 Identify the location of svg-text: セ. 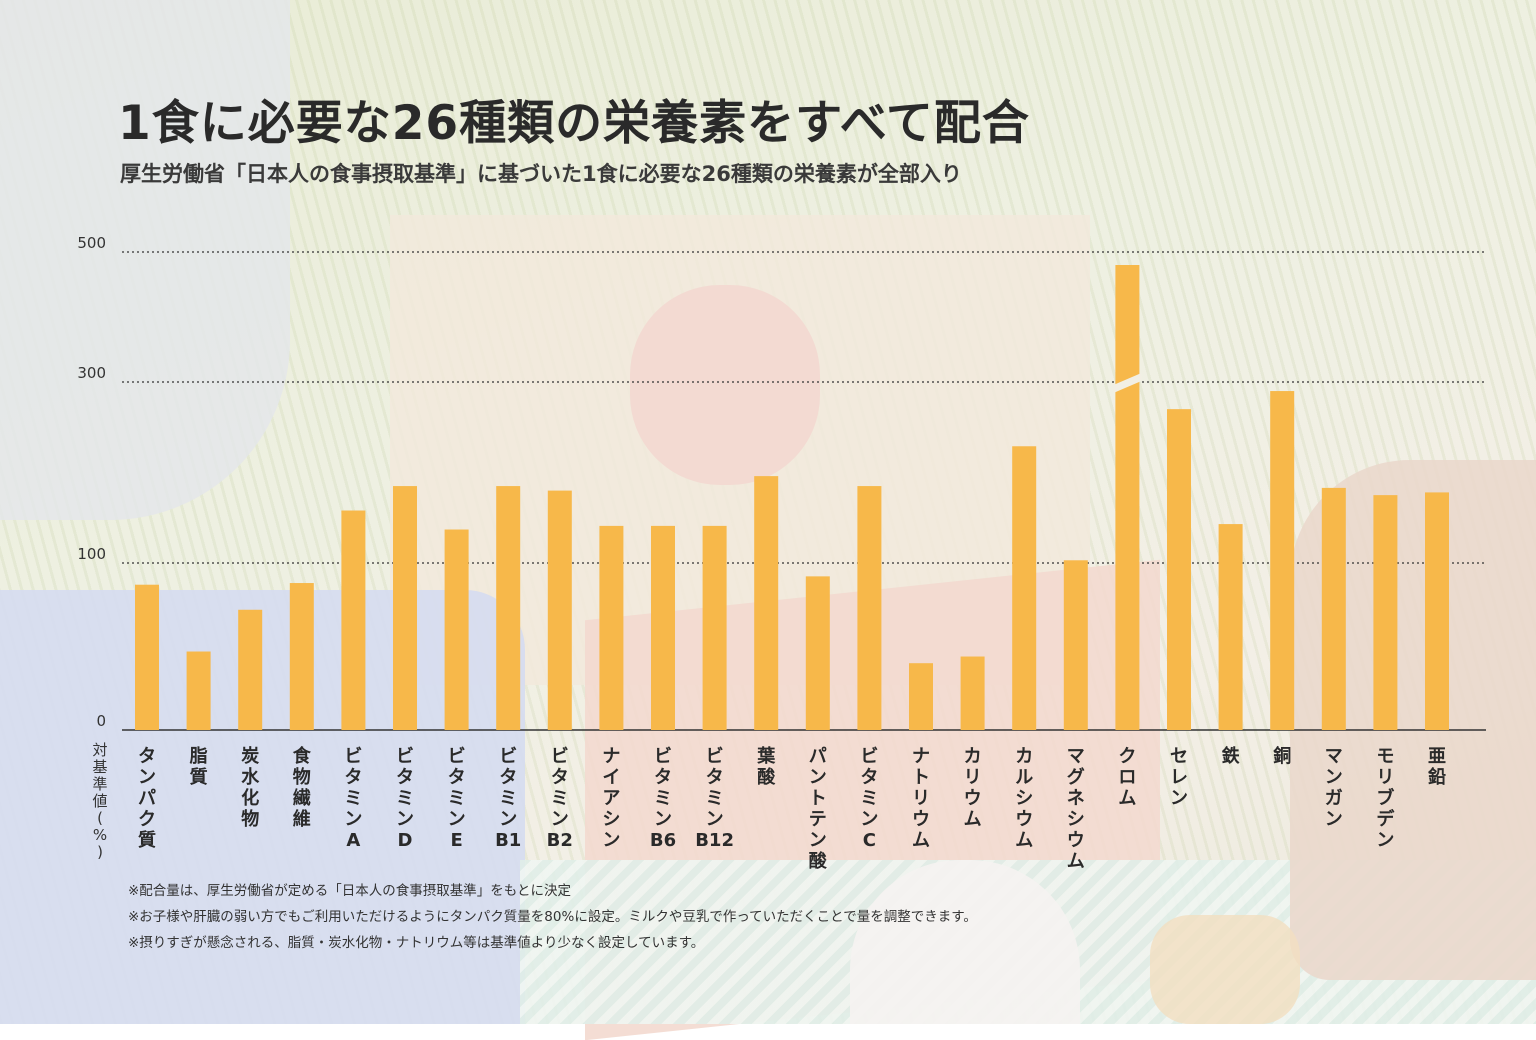
(1179, 756).